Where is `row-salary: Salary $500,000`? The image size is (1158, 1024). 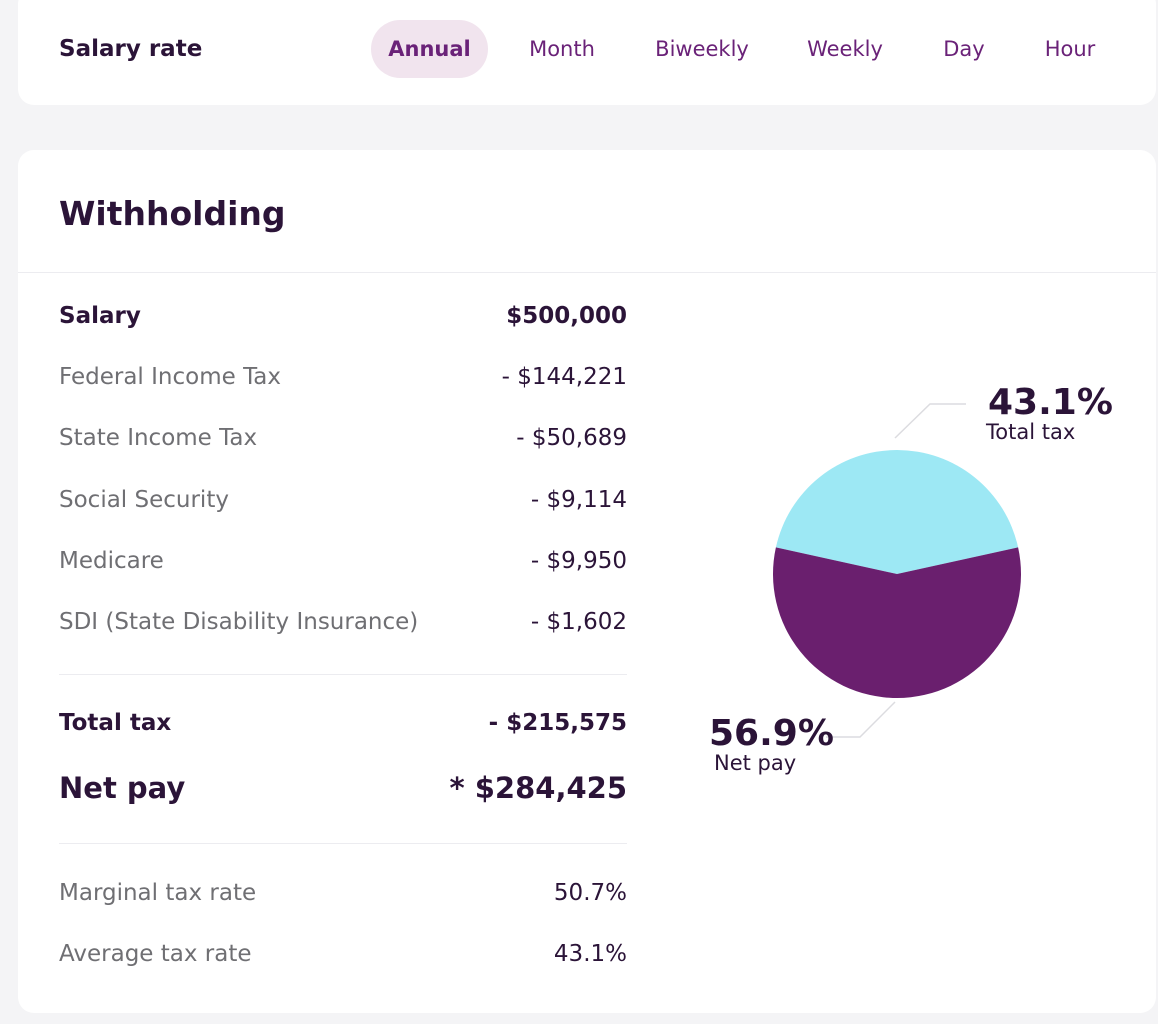 row-salary: Salary $500,000 is located at coordinates (343, 317).